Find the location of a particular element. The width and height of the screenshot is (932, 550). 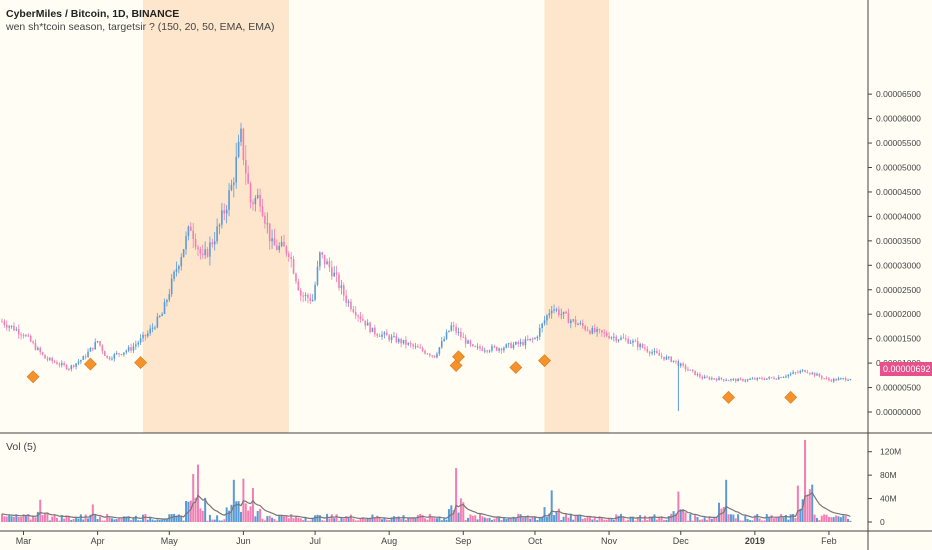

volume-tick-label: 40M is located at coordinates (888, 499).